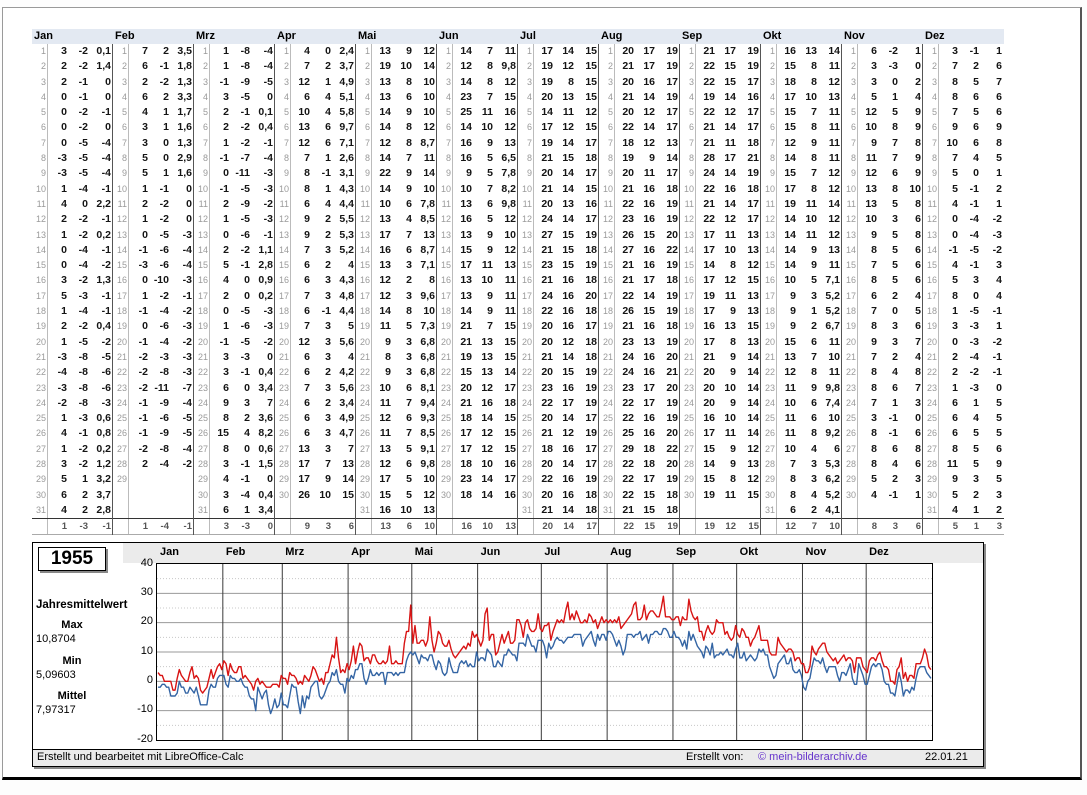 This screenshot has width=1087, height=795. What do you see at coordinates (813, 757) in the screenshot?
I see `footer-credit-link: © mein-bilderarchiv.de` at bounding box center [813, 757].